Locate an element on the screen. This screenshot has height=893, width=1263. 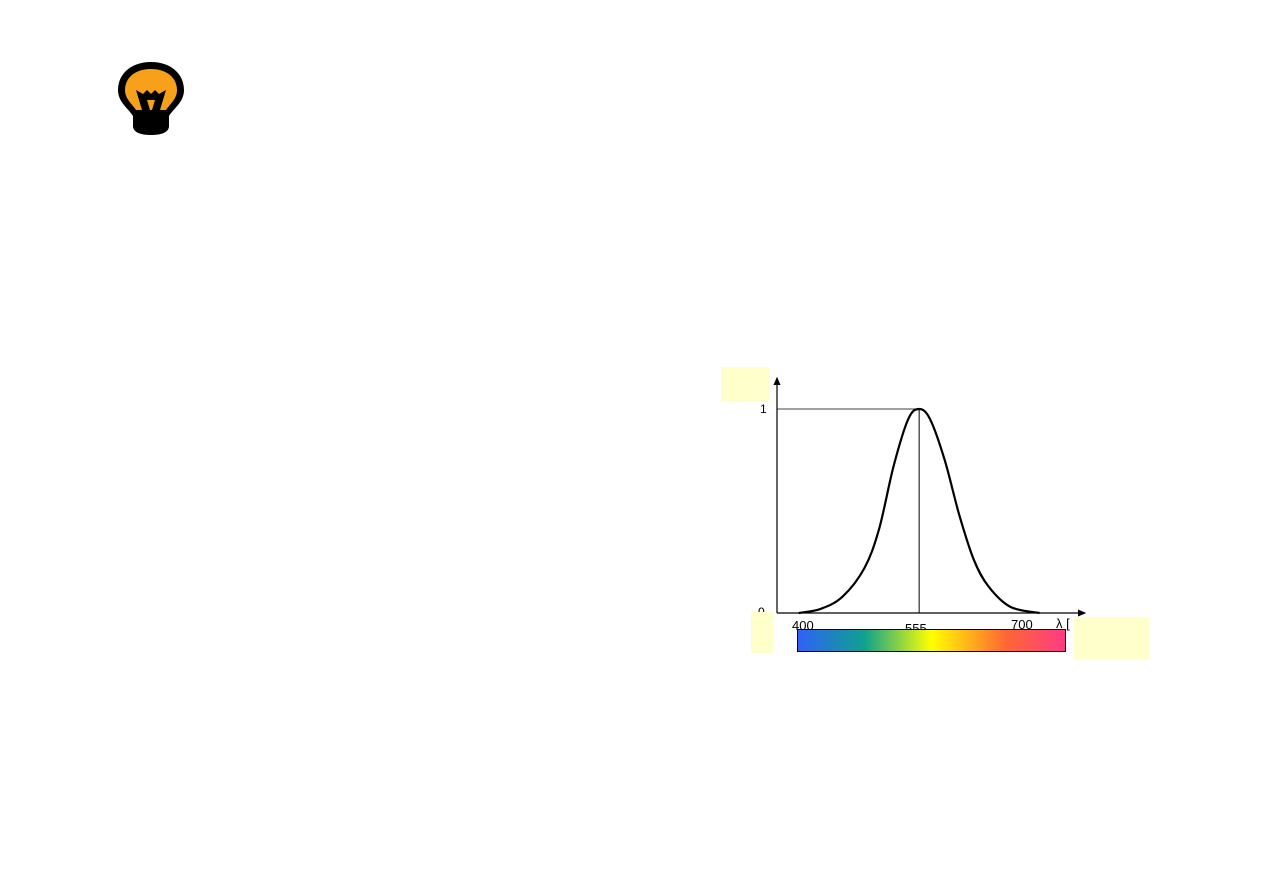
x-axis-label: λ [ is located at coordinates (1063, 623).